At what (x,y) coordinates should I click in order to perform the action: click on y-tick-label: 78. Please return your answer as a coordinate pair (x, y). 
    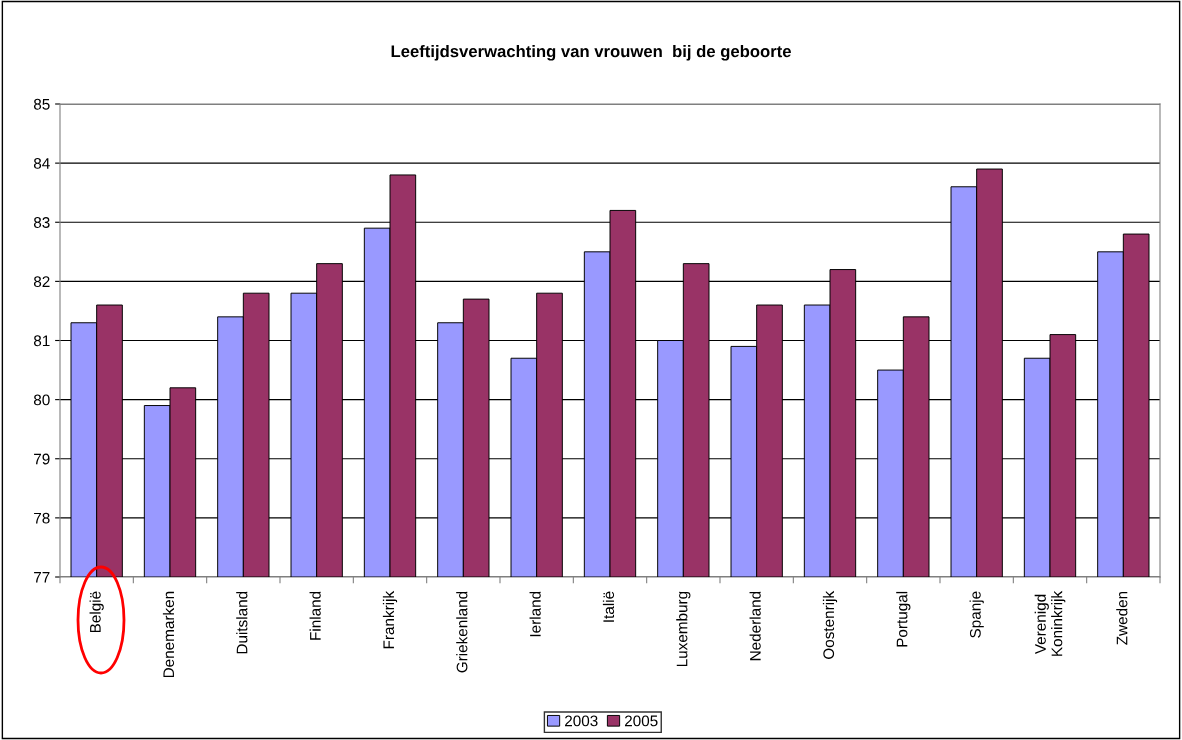
    Looking at the image, I should click on (42, 518).